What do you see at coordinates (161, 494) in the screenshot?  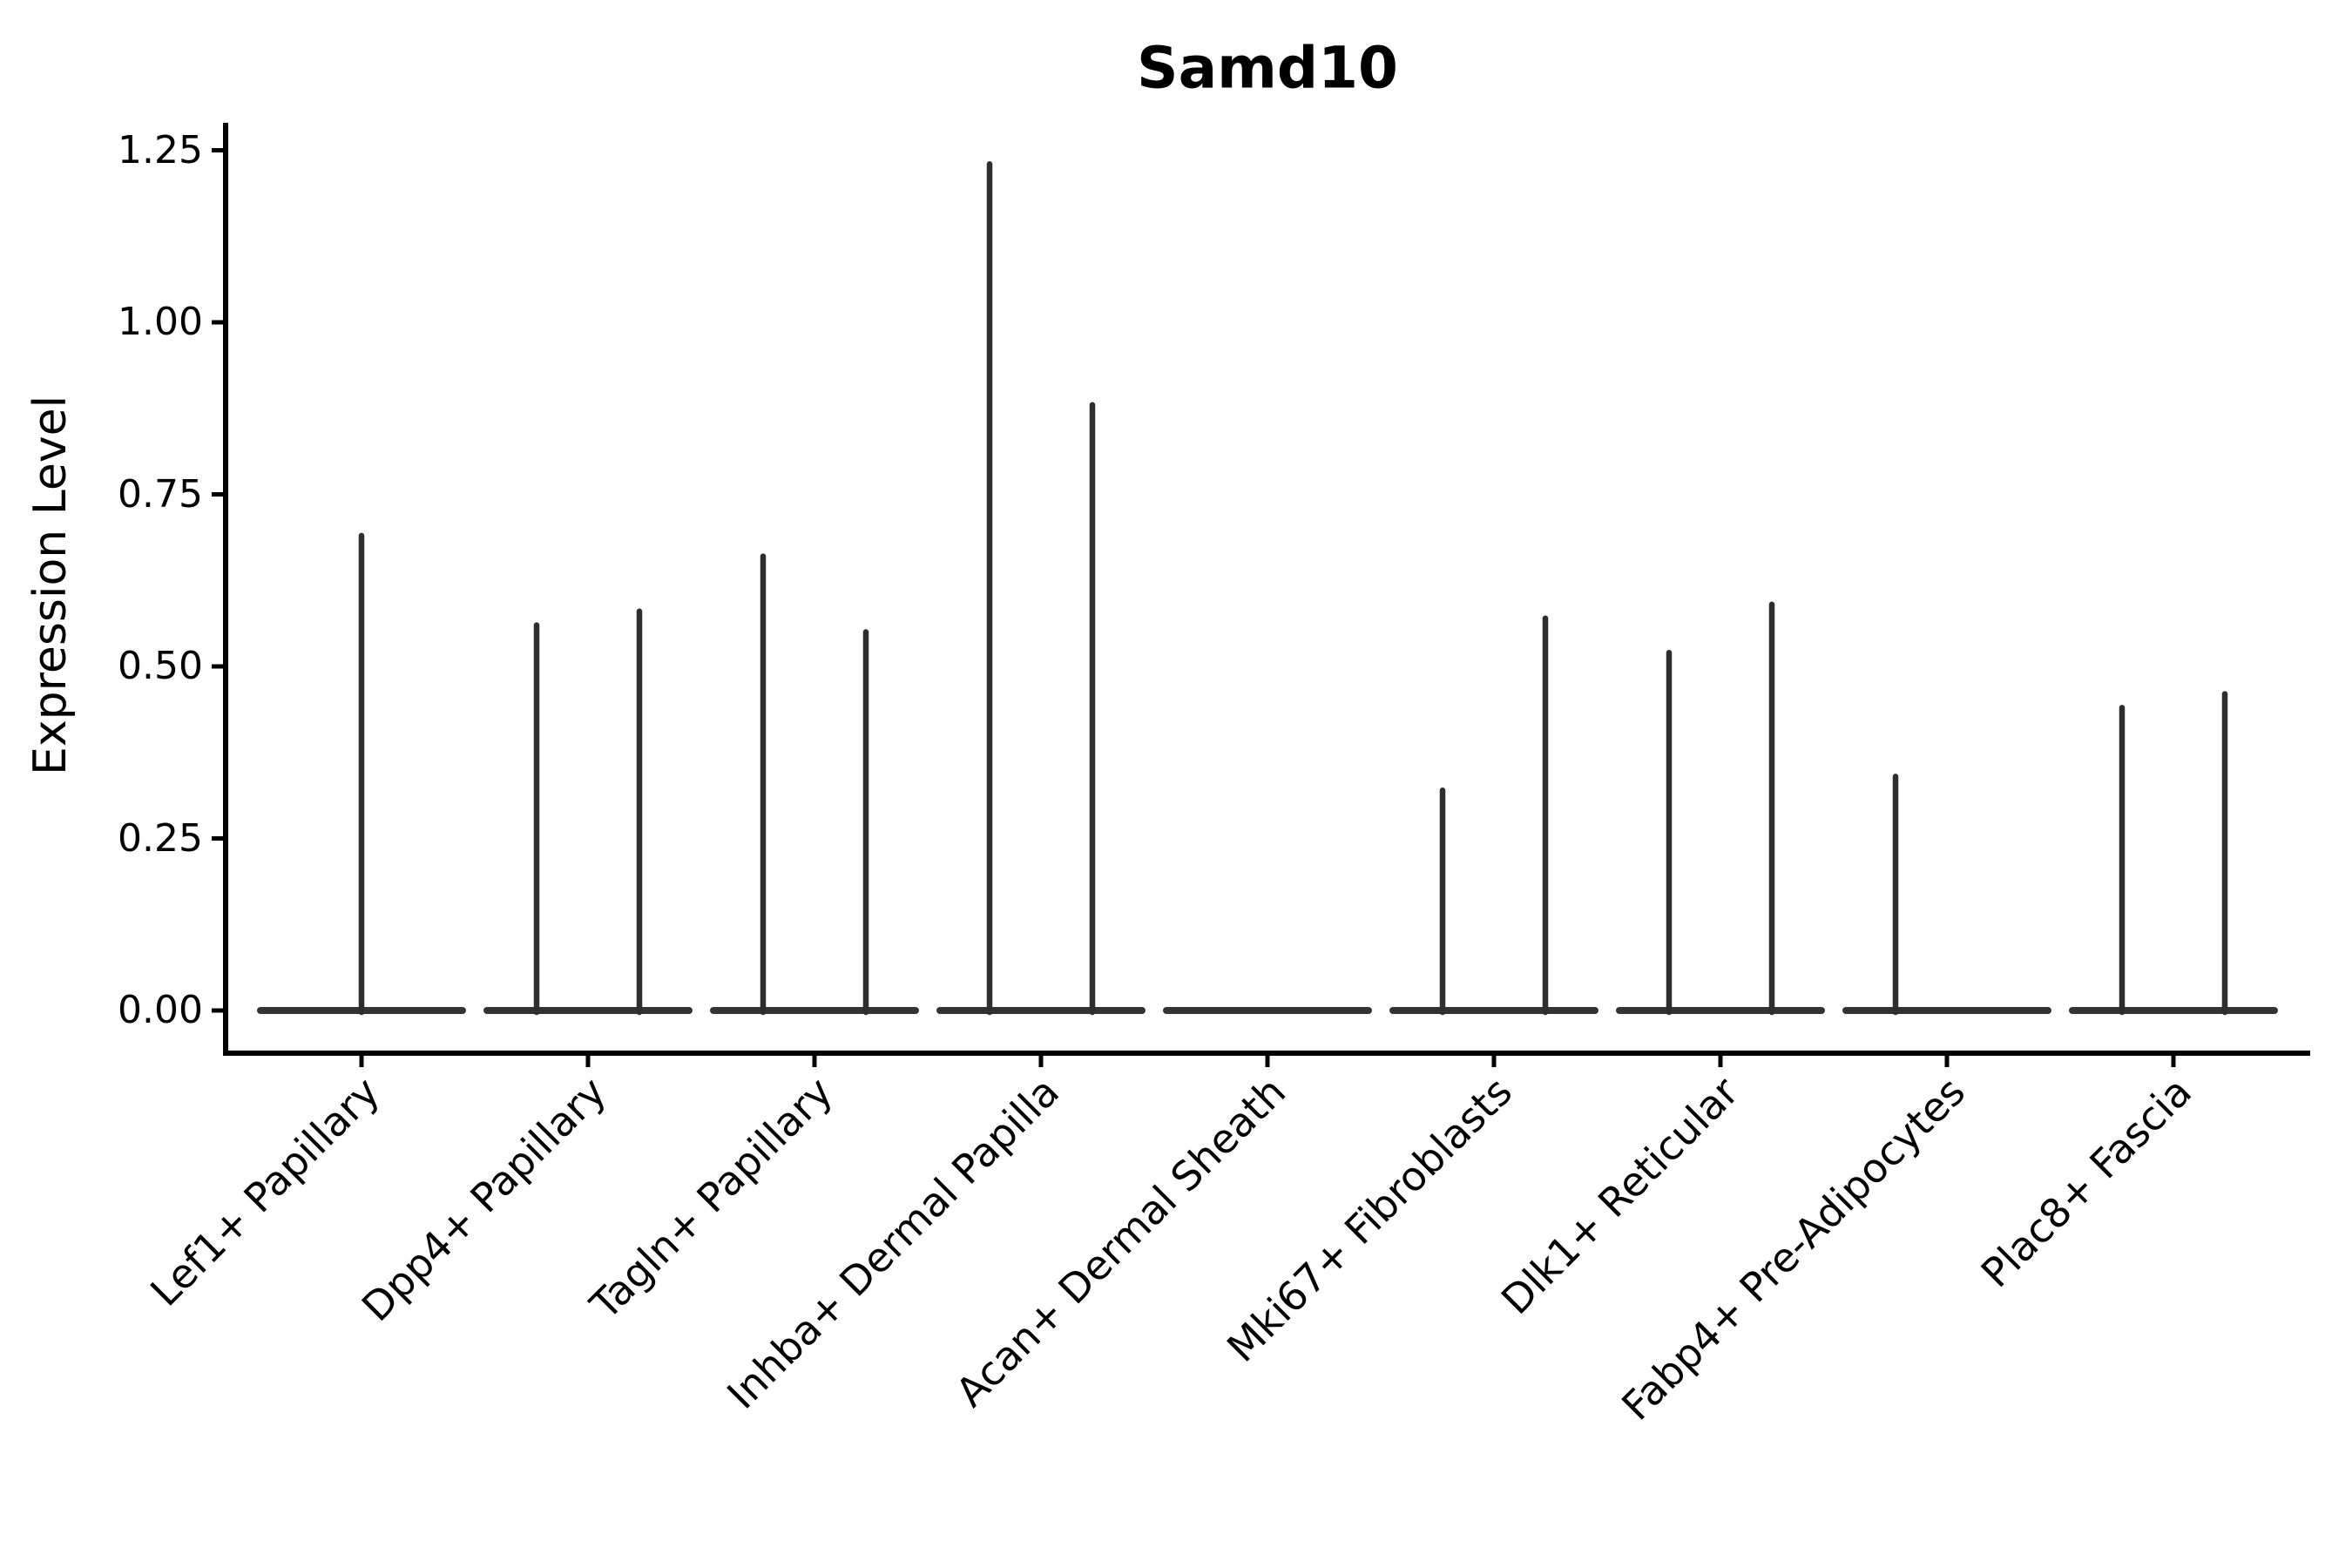 I see `y-tick-label: 0.75` at bounding box center [161, 494].